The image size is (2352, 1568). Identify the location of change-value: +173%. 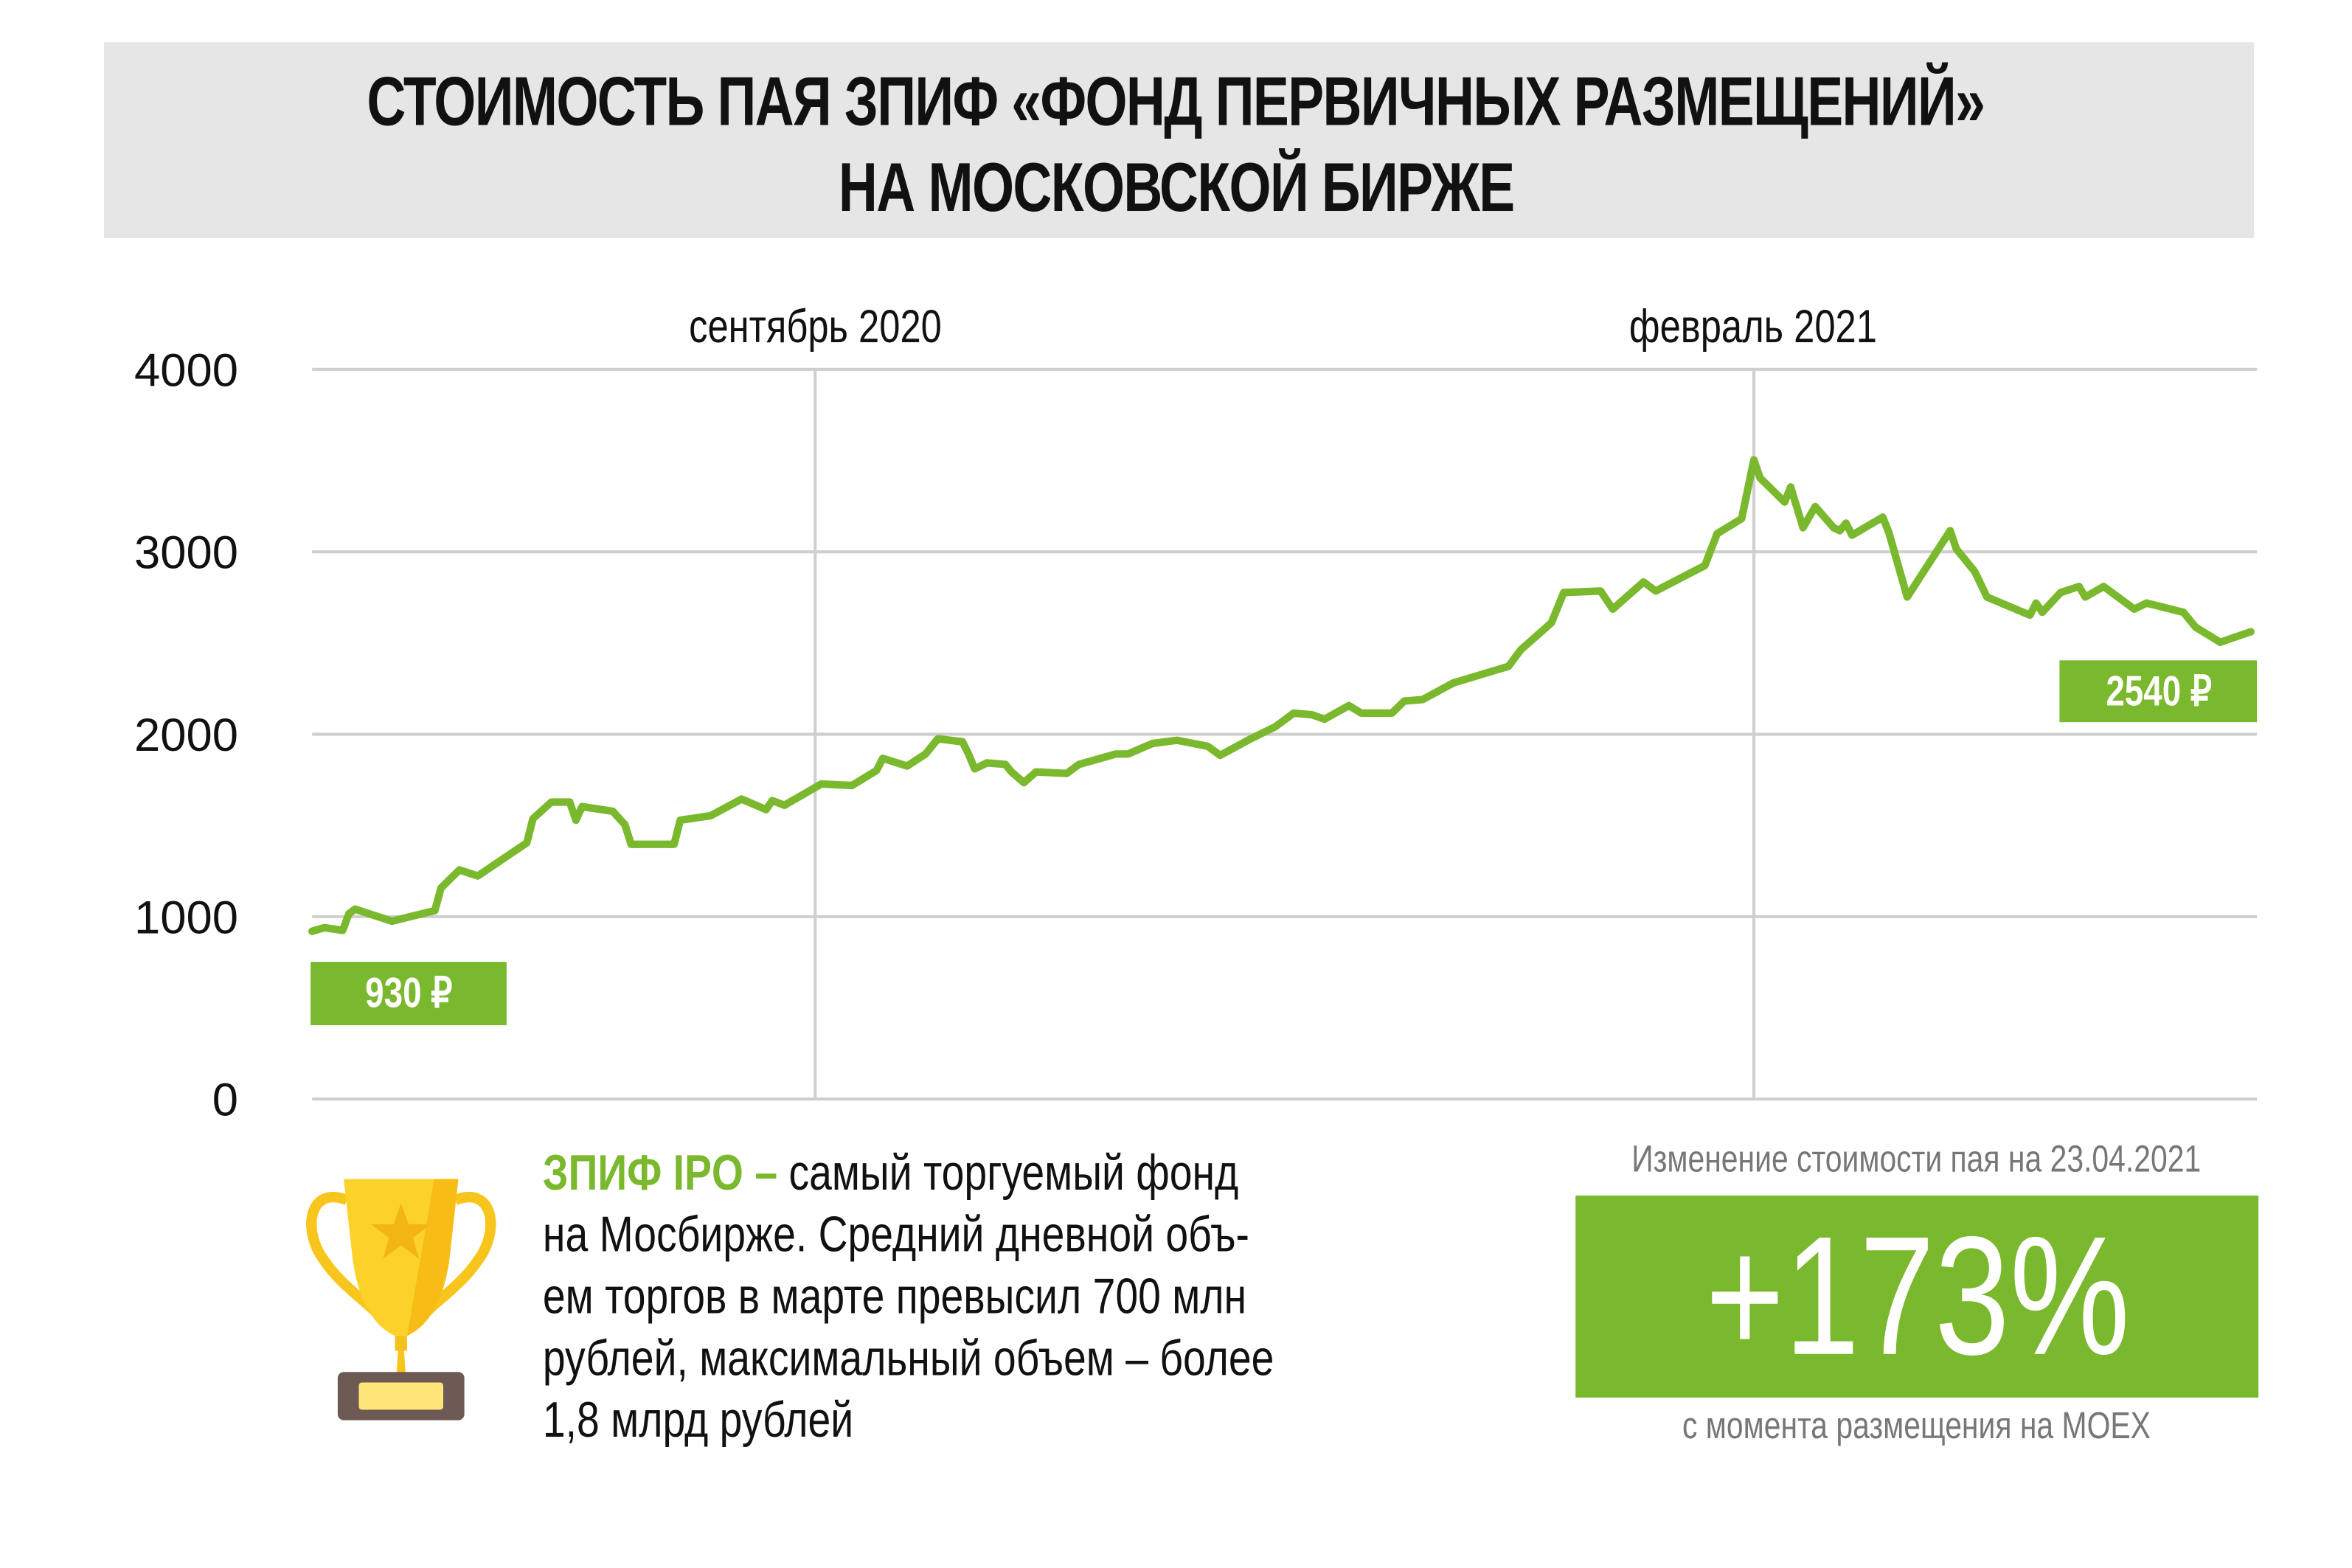
(1916, 1295).